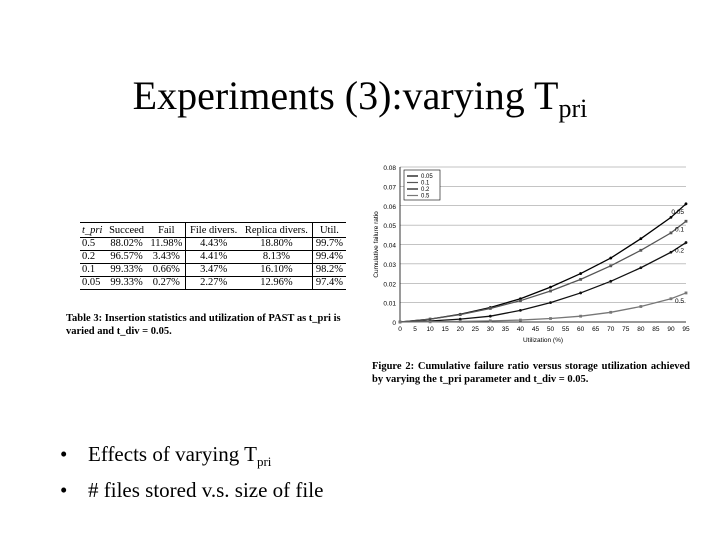 The height and width of the screenshot is (540, 720). I want to click on table-row: 0.2 96.57% 3.43% 4.41% 8.13% 99.4%, so click(213, 257).